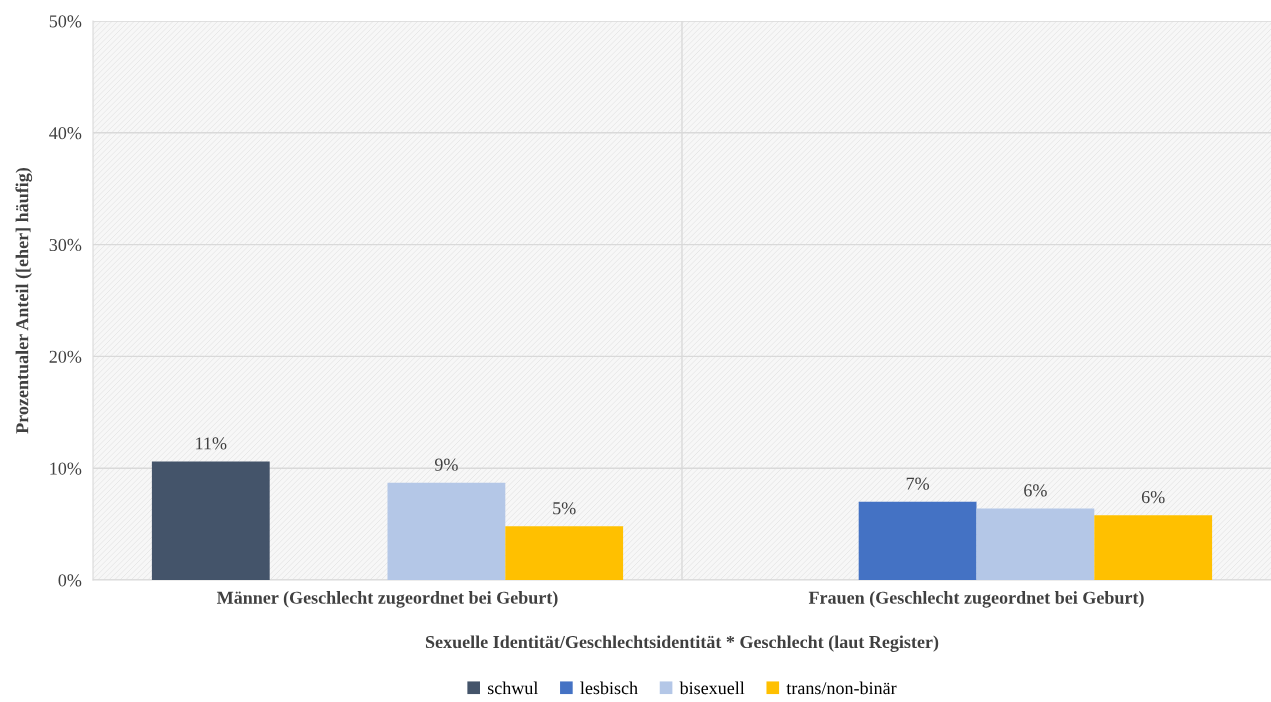  Describe the element at coordinates (976, 599) in the screenshot. I see `x-tick-label: Frauen (Geschlecht zugeordnet bei Geburt)` at that location.